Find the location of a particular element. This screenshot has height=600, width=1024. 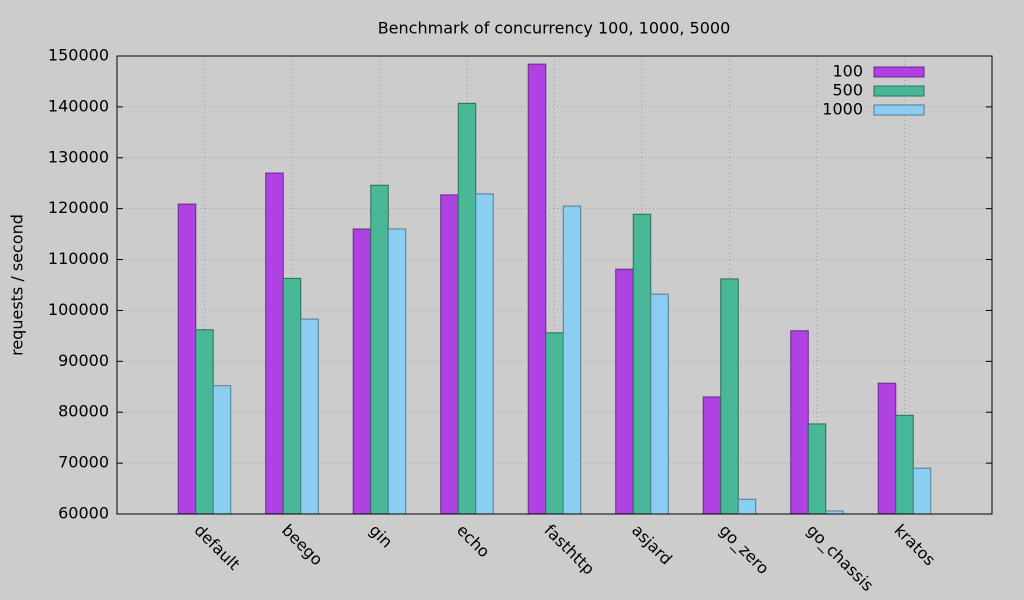

y-tick-label: 110000 is located at coordinates (78, 258).